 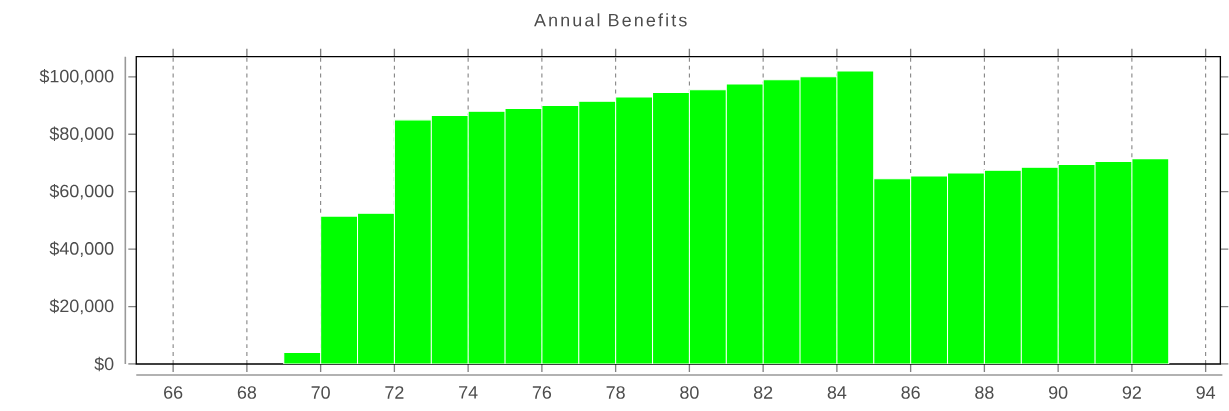 I want to click on x-tick-label: 76, so click(x=542, y=392).